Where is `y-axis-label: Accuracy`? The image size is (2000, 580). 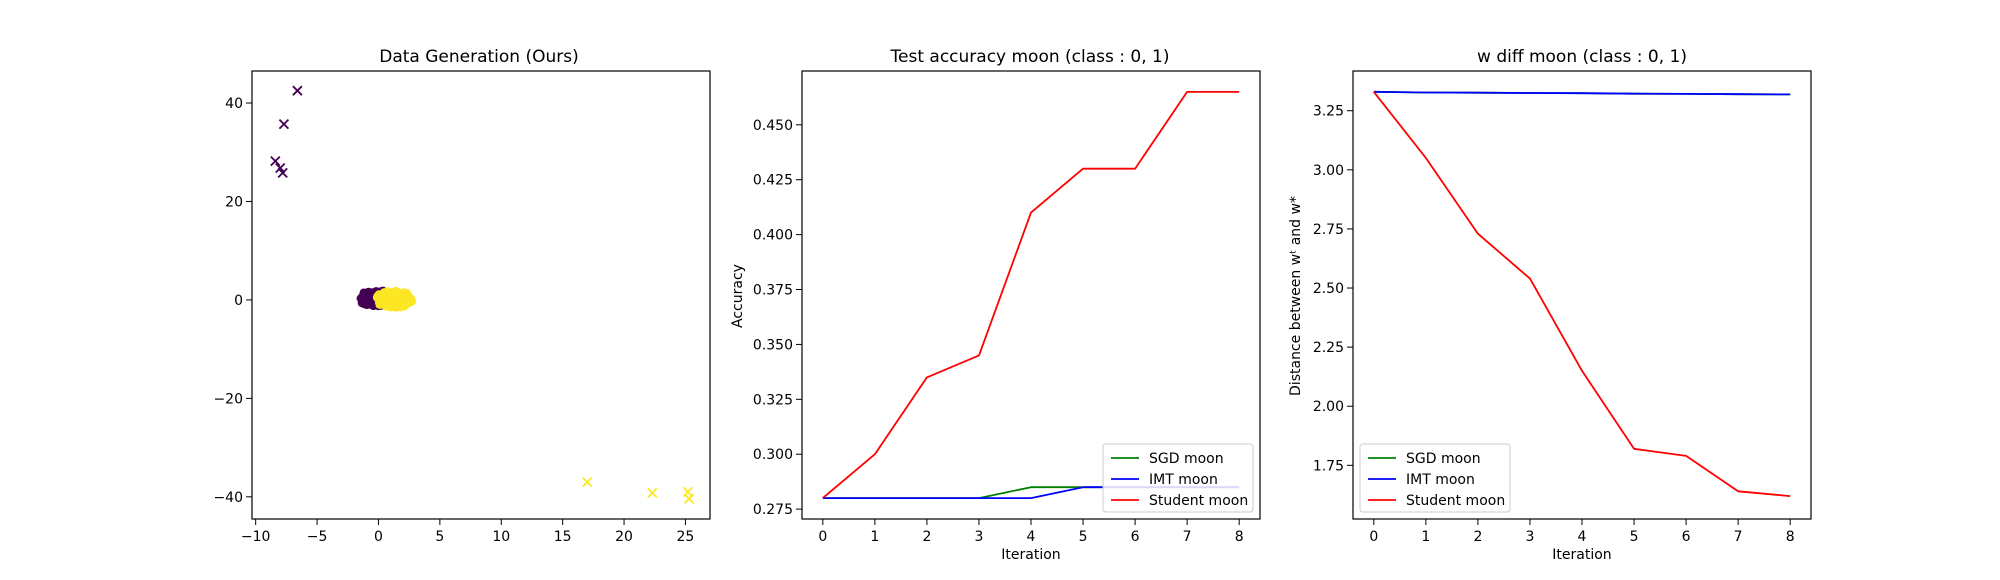 y-axis-label: Accuracy is located at coordinates (738, 296).